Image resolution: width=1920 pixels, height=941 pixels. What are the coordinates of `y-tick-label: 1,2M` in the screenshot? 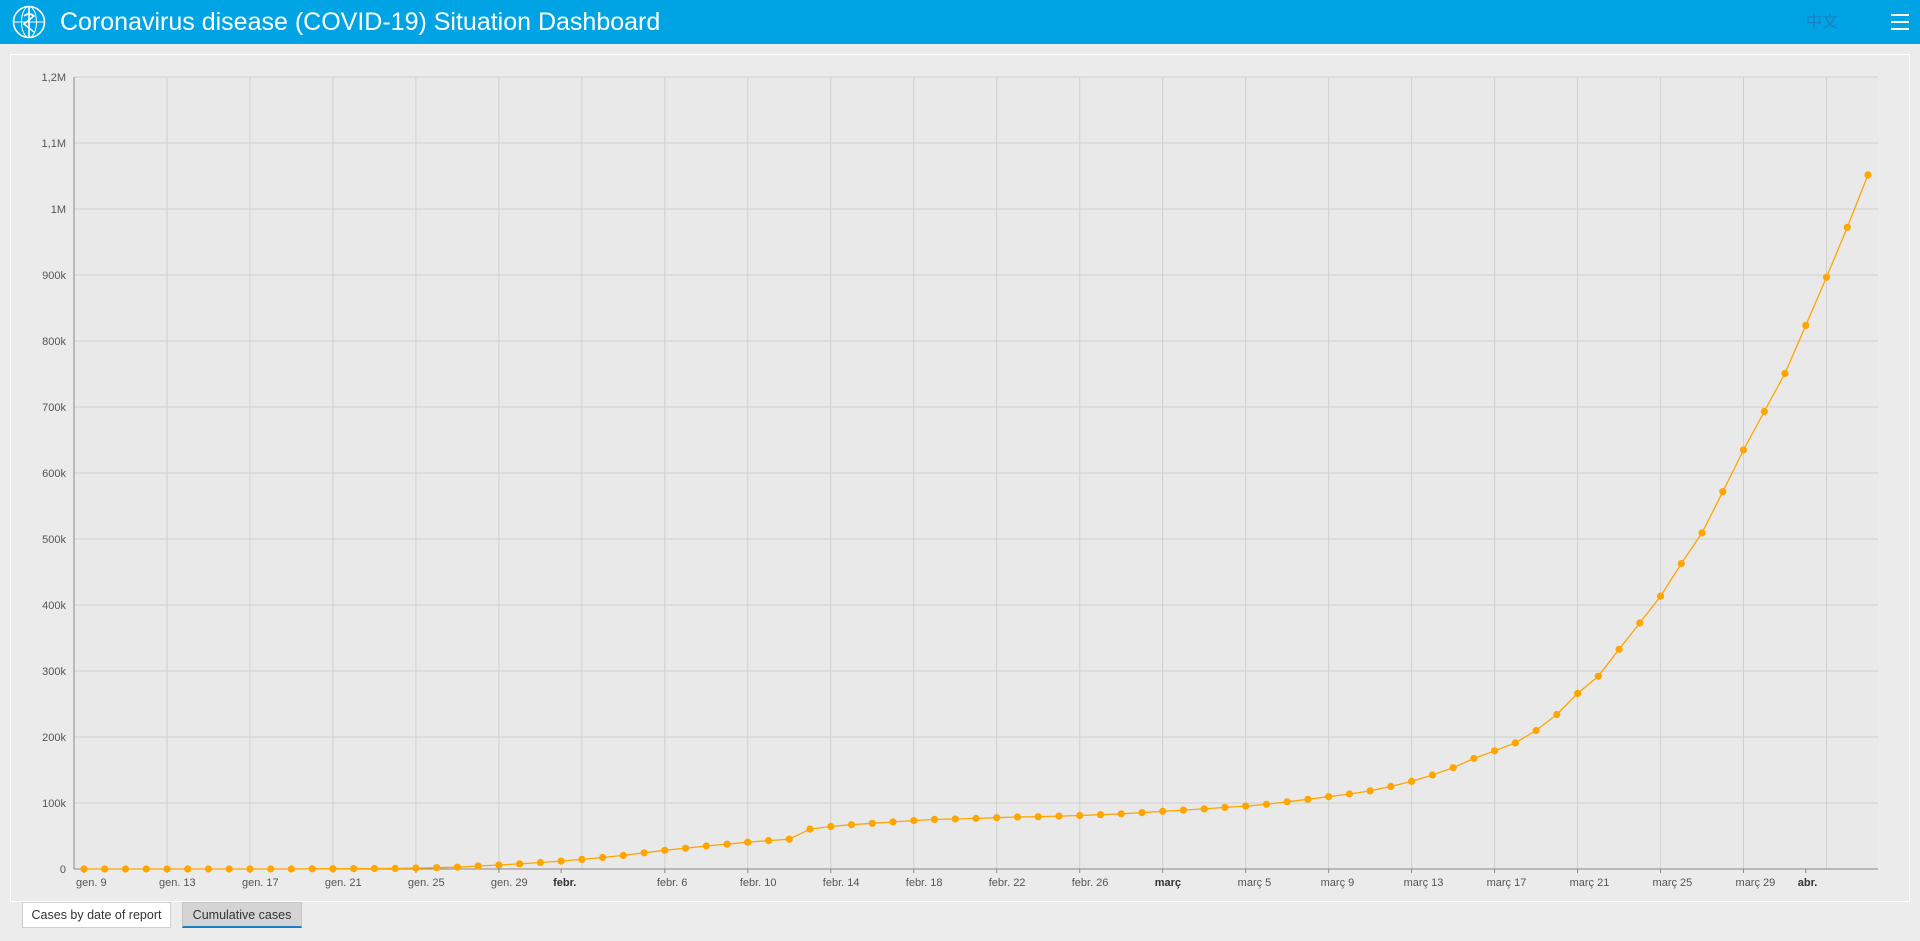 It's located at (54, 78).